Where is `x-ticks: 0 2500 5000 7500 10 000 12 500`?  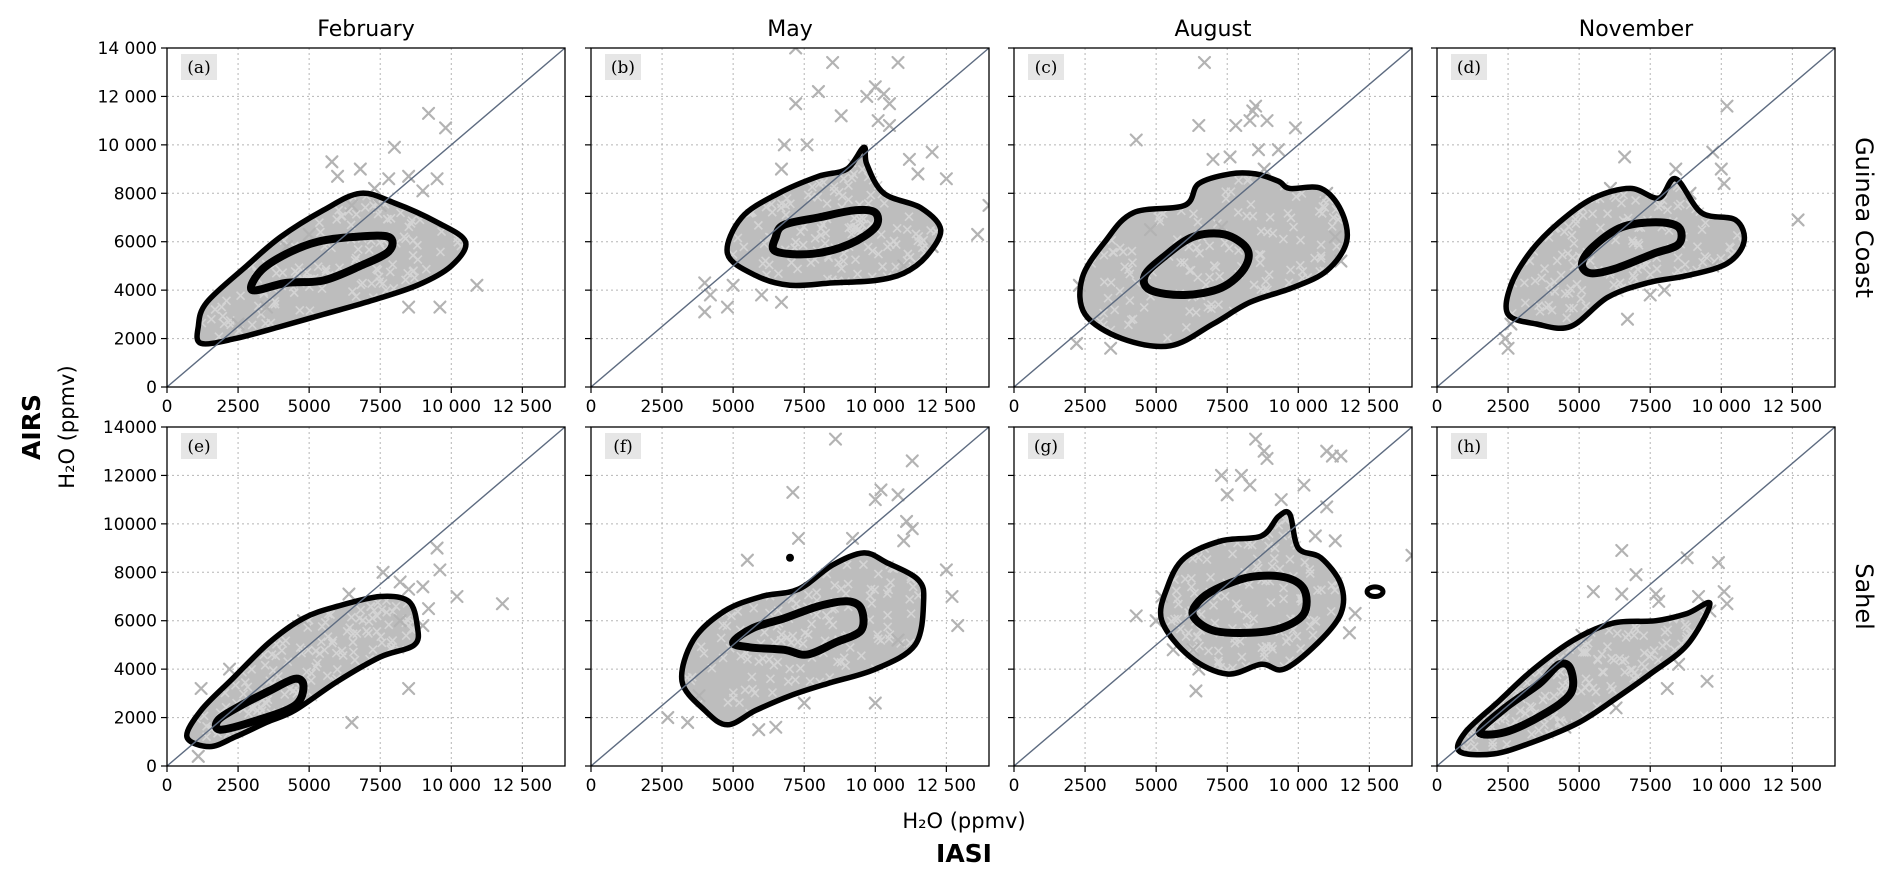 x-ticks: 0 2500 5000 7500 10 000 12 500 is located at coordinates (357, 781).